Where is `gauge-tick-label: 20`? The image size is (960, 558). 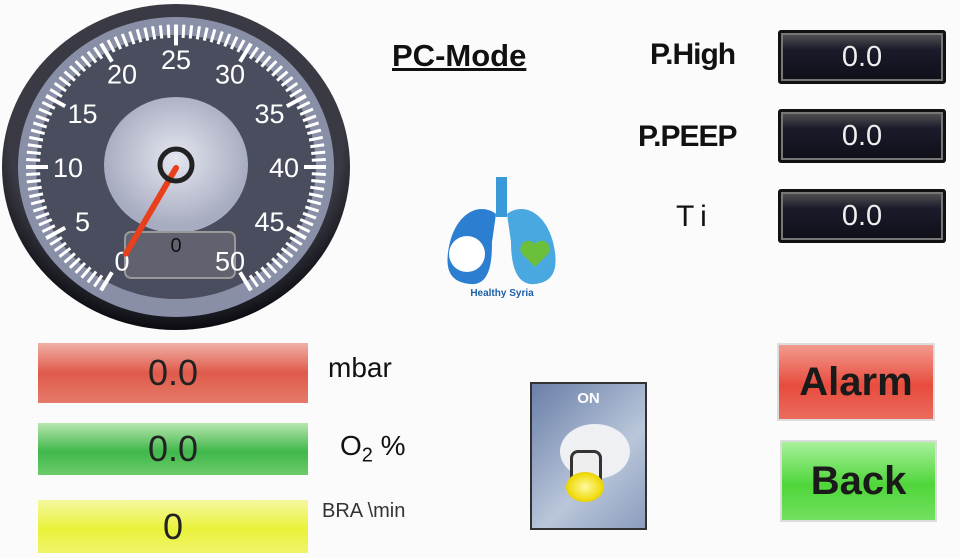
gauge-tick-label: 20 is located at coordinates (122, 74).